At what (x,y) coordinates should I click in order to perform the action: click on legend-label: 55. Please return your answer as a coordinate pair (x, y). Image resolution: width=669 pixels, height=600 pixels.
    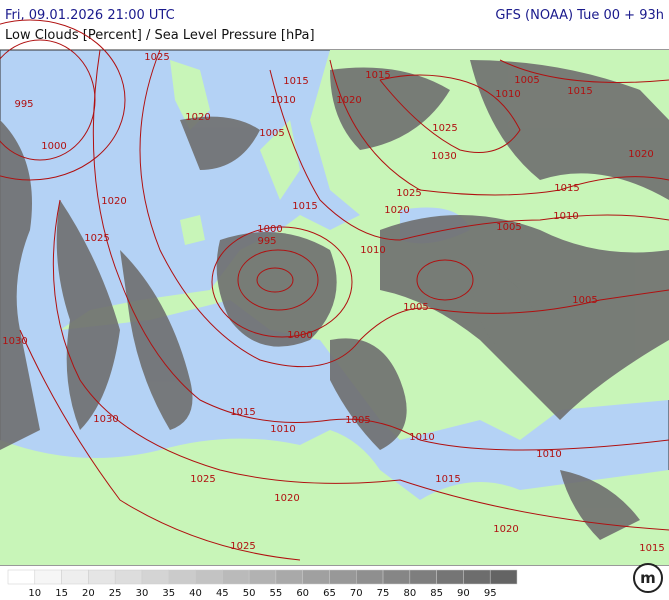
    Looking at the image, I should click on (276, 593).